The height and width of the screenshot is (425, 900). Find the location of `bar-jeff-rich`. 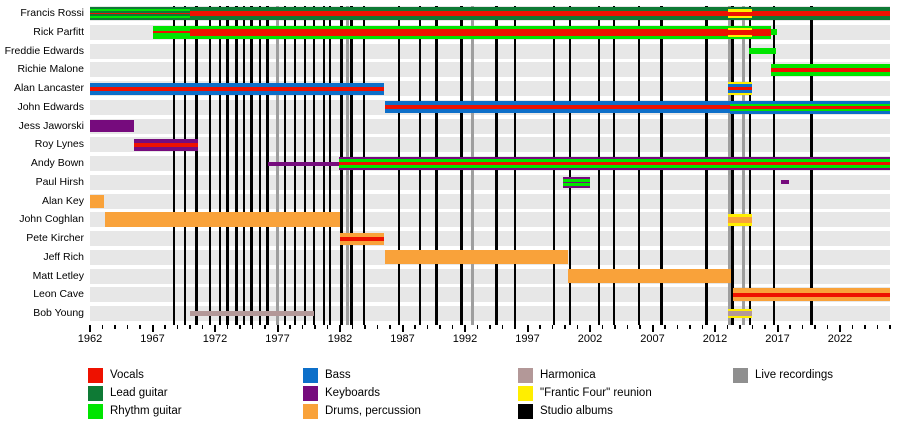

bar-jeff-rich is located at coordinates (476, 257).